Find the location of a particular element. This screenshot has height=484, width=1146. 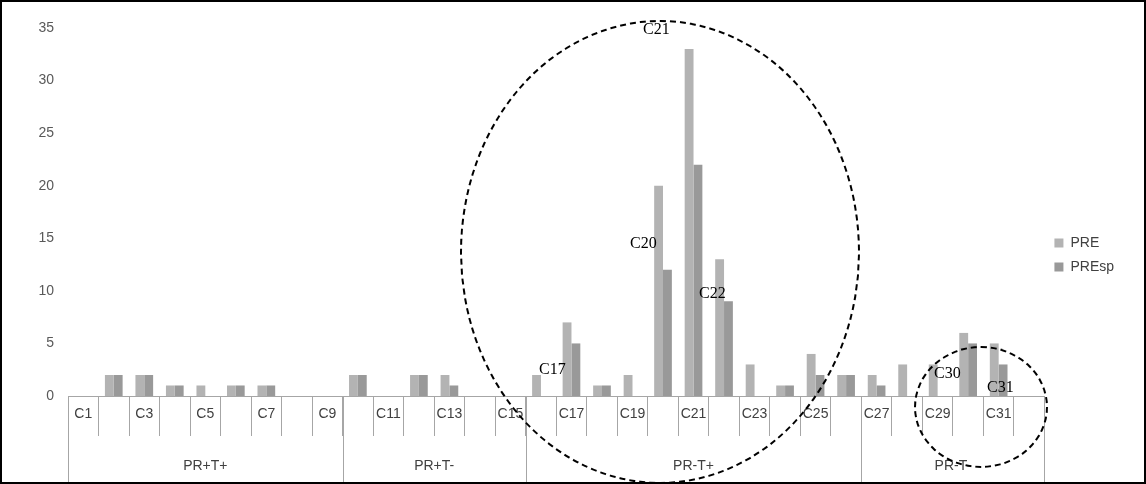

x-tick-label: C21 is located at coordinates (693, 413).